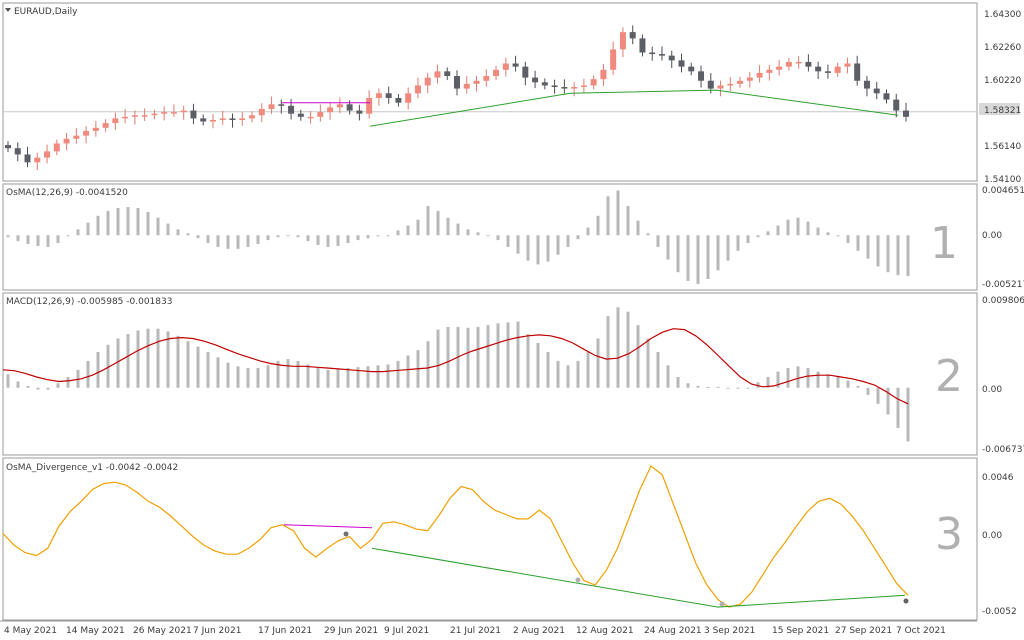 The image size is (1024, 640). Describe the element at coordinates (458, 237) in the screenshot. I see `osma-window` at that location.